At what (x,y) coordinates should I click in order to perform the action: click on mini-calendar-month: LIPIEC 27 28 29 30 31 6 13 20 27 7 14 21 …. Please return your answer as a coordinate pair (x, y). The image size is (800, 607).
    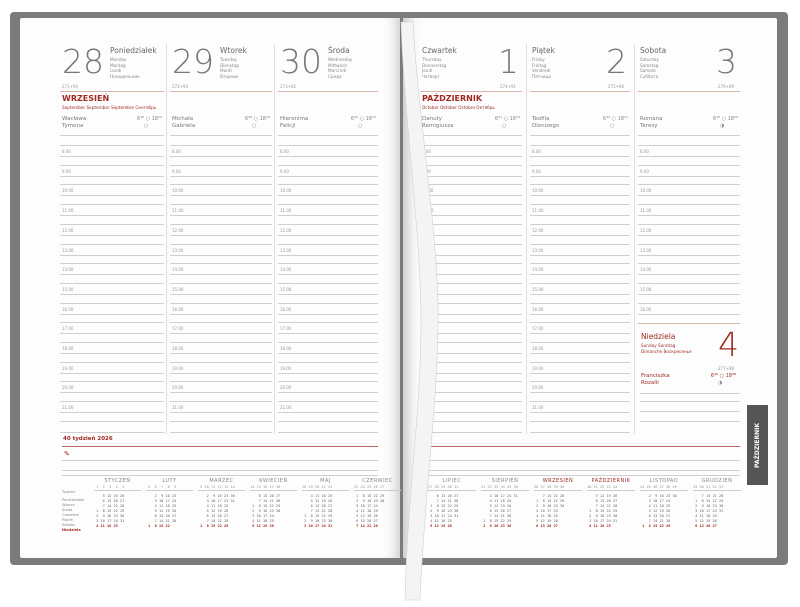
    Looking at the image, I should click on (452, 503).